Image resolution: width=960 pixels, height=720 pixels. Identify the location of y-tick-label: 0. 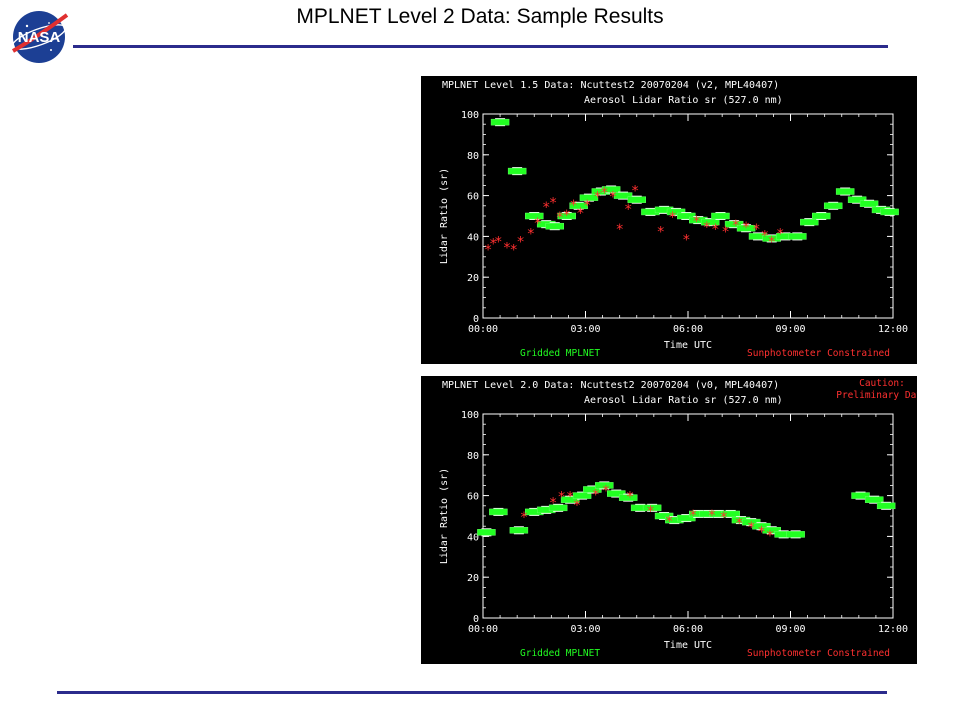
(476, 619).